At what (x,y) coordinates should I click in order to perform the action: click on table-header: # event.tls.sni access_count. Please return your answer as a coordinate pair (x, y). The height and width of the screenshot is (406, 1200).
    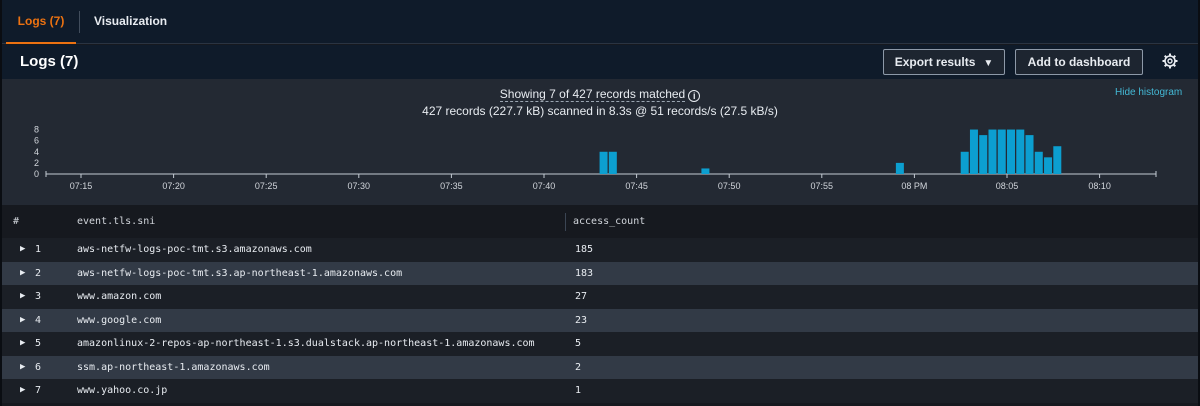
    Looking at the image, I should click on (600, 221).